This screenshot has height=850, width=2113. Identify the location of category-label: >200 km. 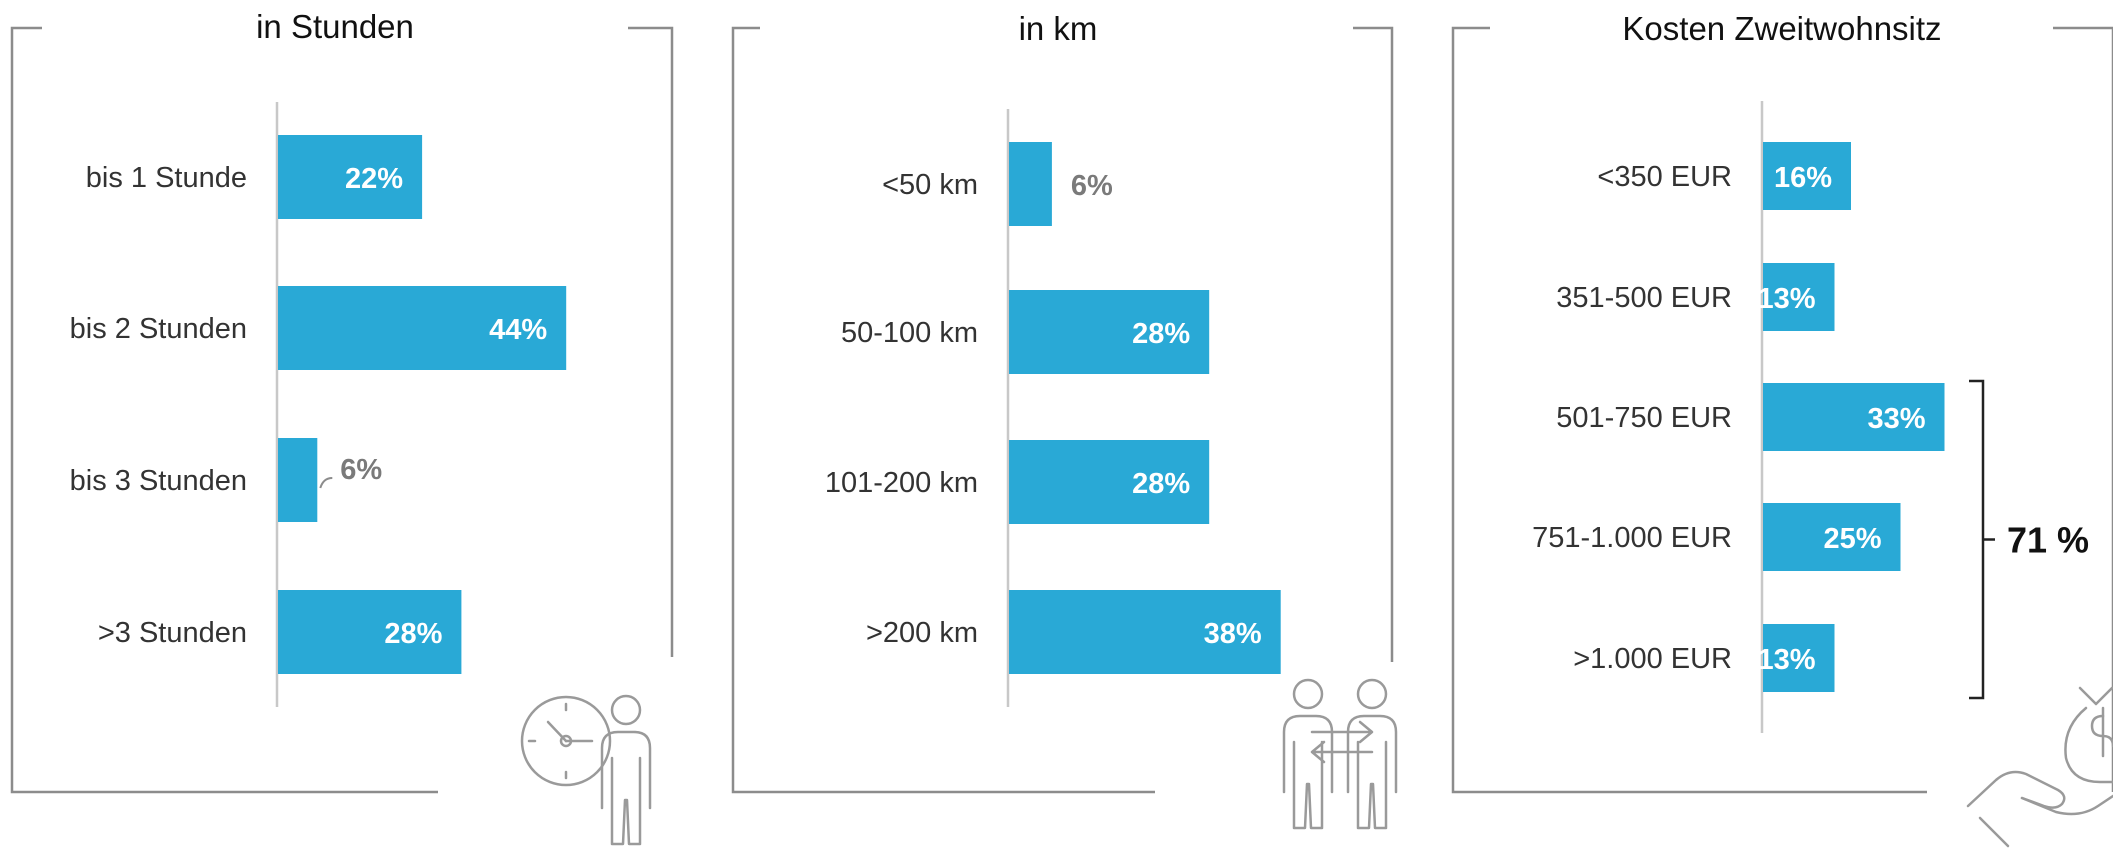
(922, 633).